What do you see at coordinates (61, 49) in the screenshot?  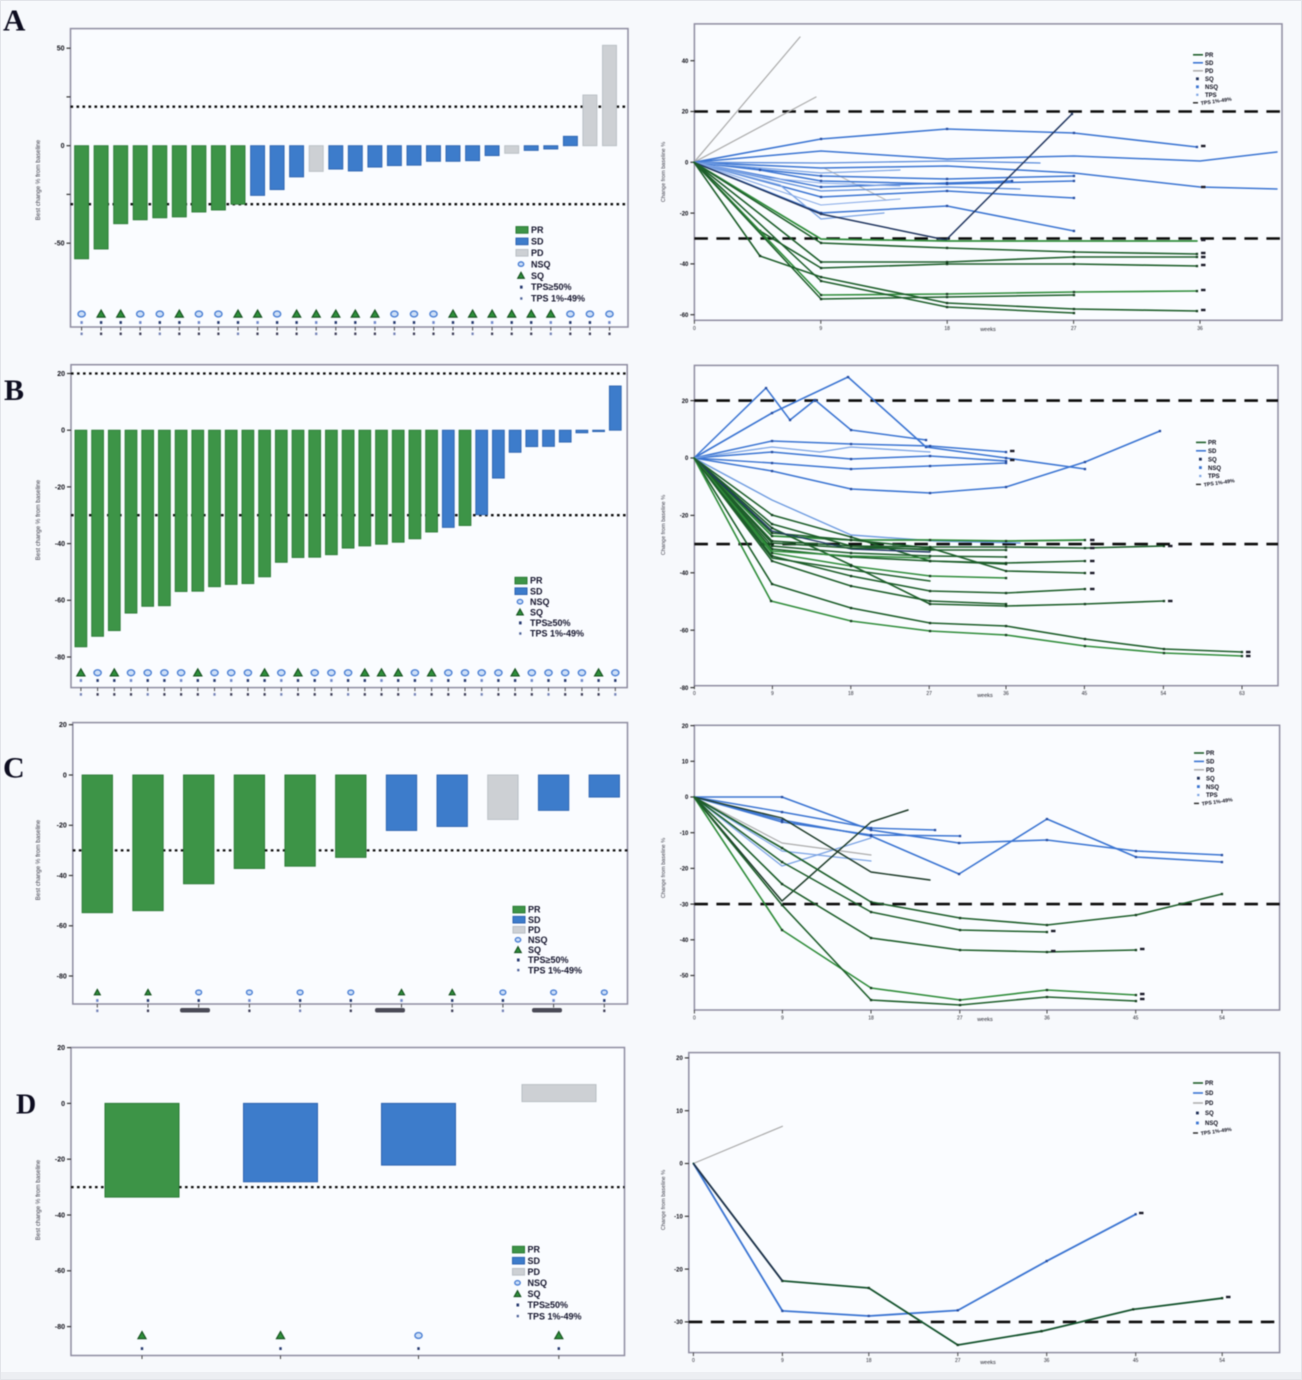 I see `svg-text: 50` at bounding box center [61, 49].